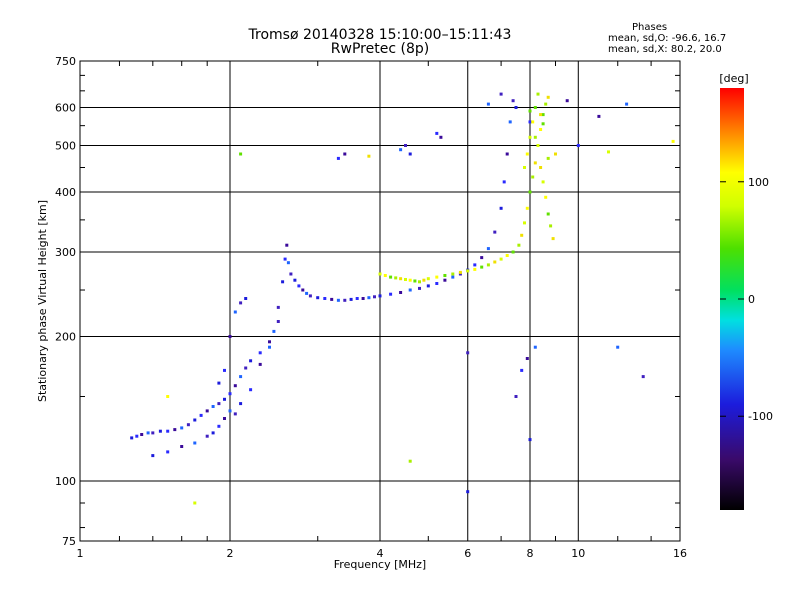 Image resolution: width=800 pixels, height=600 pixels. I want to click on y-tick-label: 300, so click(65, 252).